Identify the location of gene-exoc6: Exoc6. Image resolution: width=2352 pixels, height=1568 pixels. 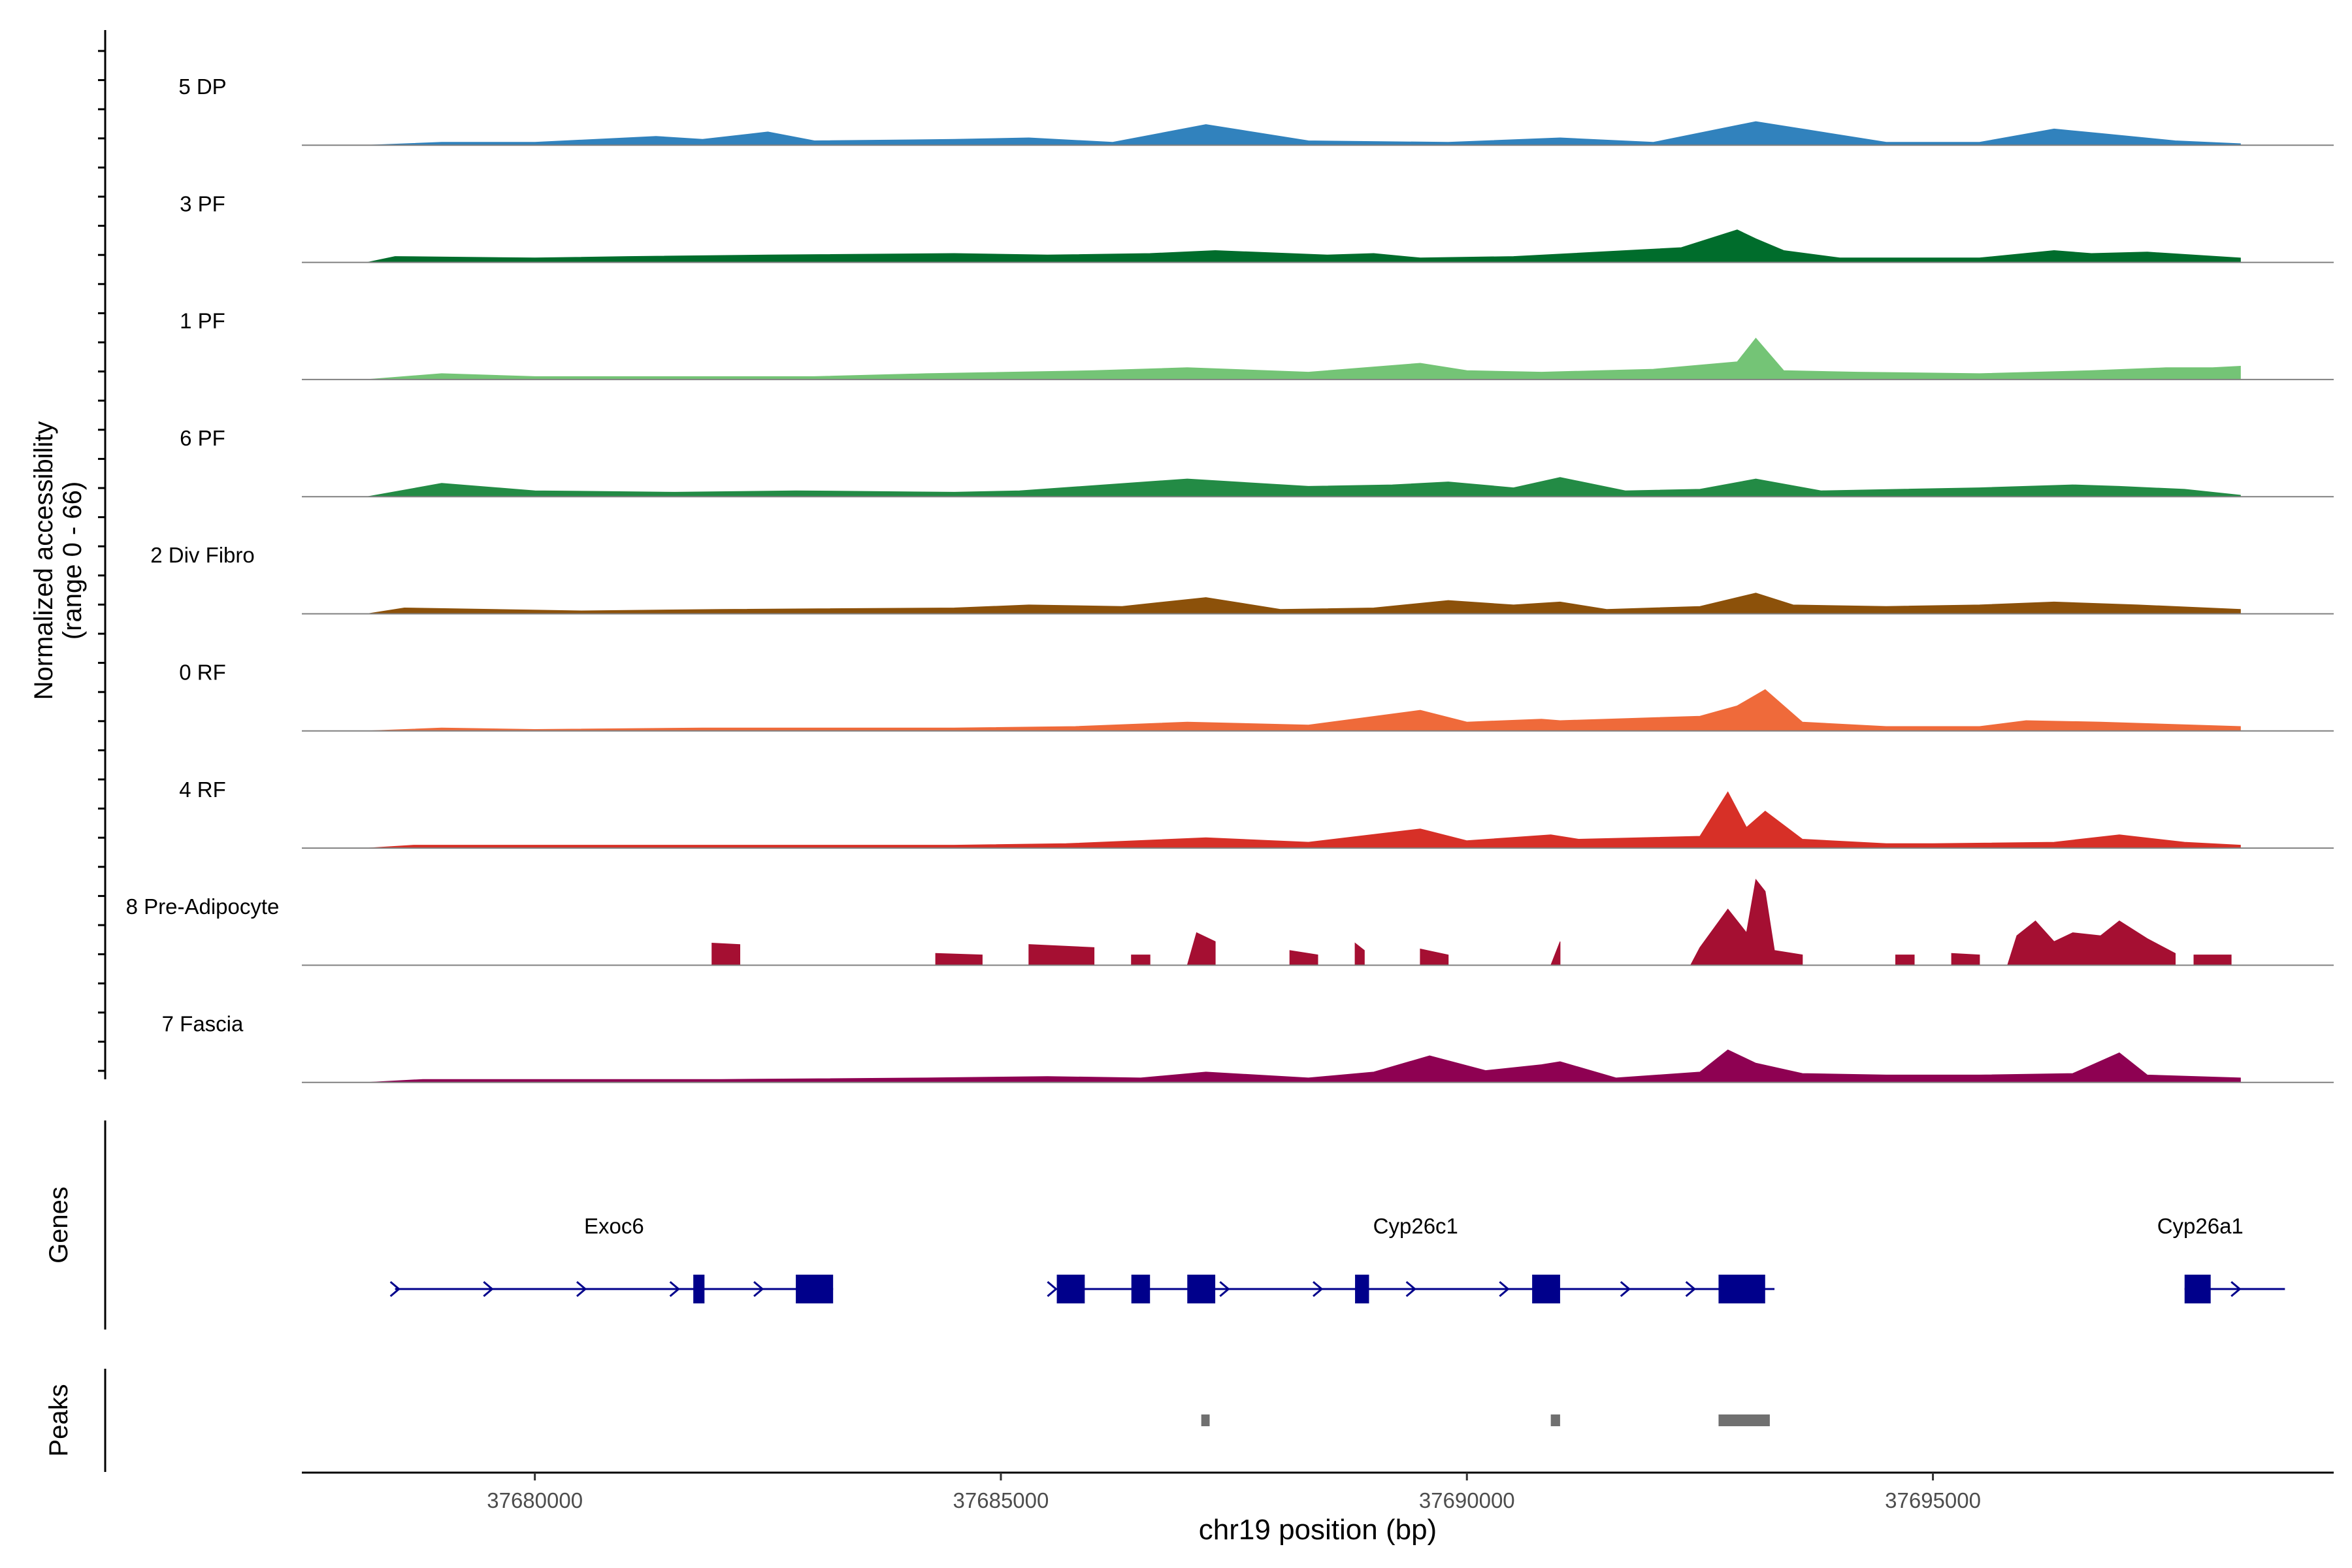
(611, 1258).